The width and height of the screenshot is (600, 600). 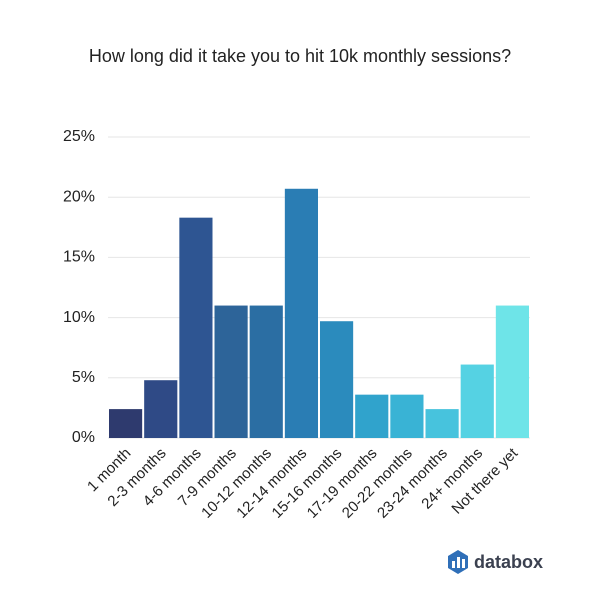 I want to click on brand-logo: databox, so click(x=495, y=562).